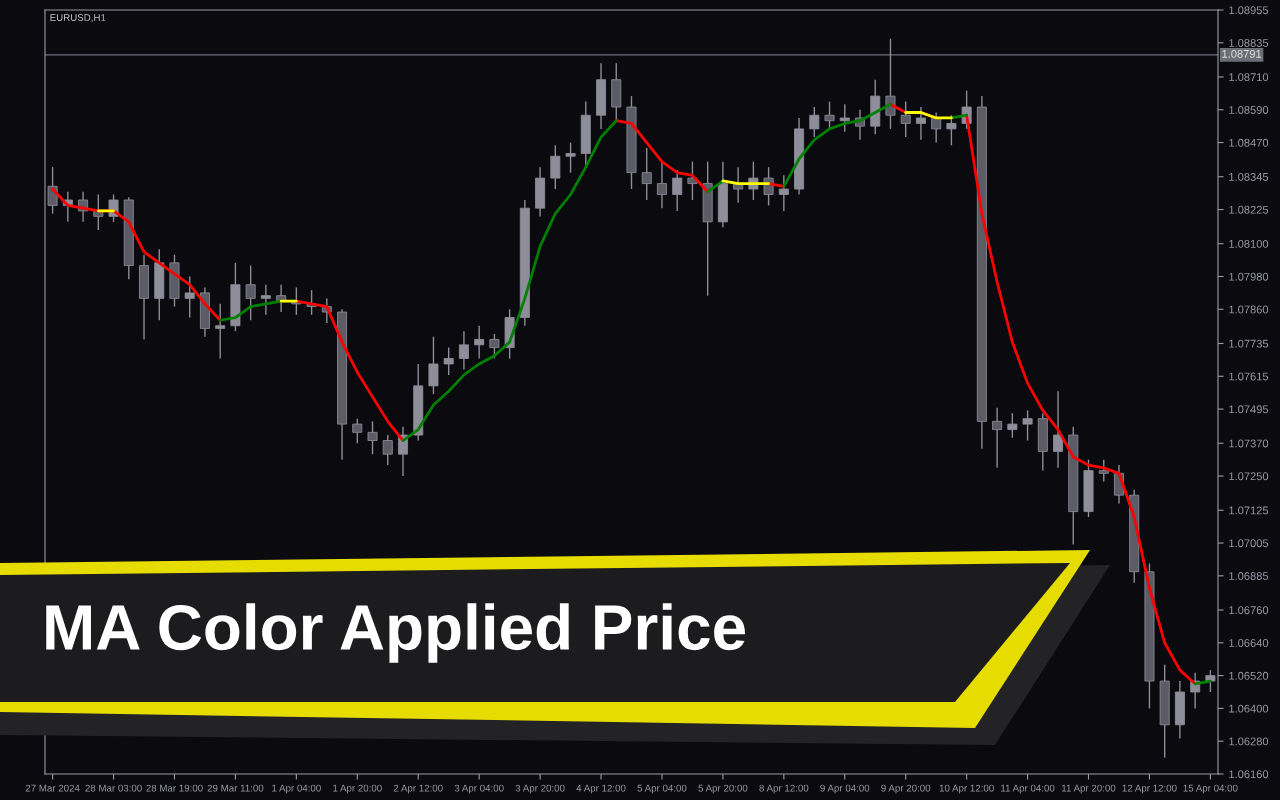 This screenshot has height=800, width=1280. I want to click on y-tick-label: 1.08225, so click(1249, 209).